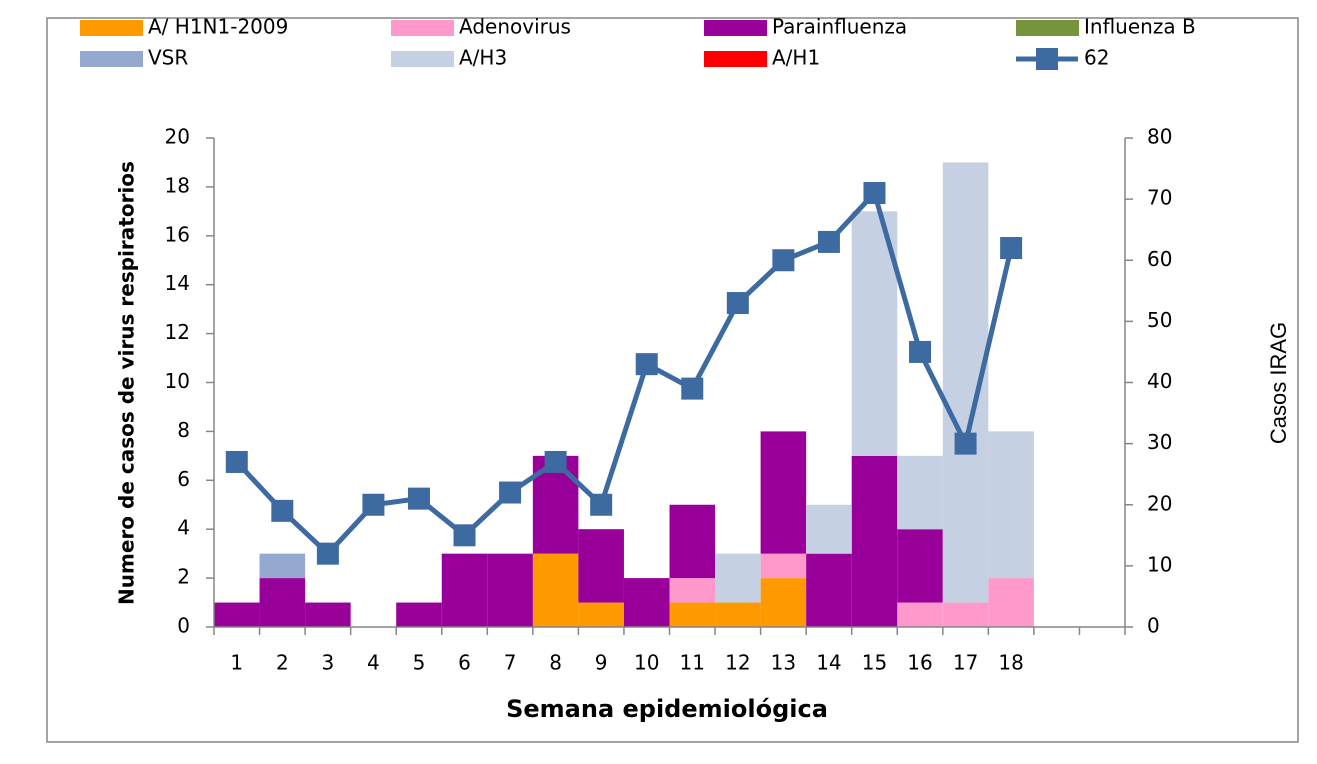 The image size is (1317, 764). I want to click on x-tick-label: 16, so click(919, 663).